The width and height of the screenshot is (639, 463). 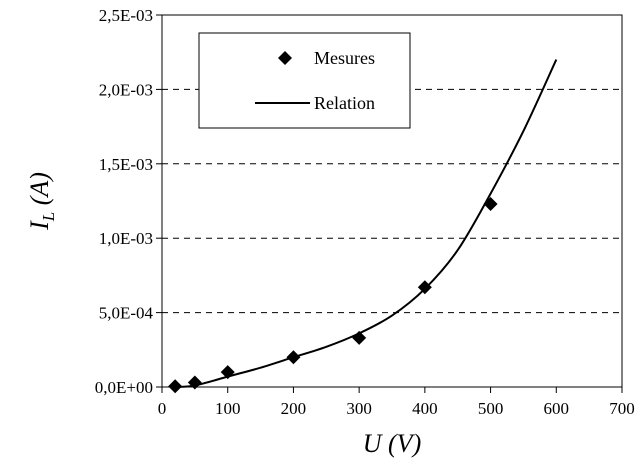 What do you see at coordinates (396, 408) in the screenshot?
I see `x-tick-labels: 0 100 200 300 400 500 600 700` at bounding box center [396, 408].